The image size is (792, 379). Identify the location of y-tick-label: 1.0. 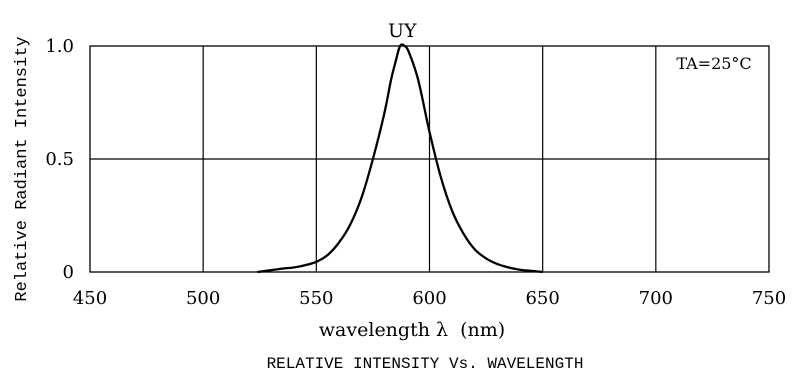
(59, 46).